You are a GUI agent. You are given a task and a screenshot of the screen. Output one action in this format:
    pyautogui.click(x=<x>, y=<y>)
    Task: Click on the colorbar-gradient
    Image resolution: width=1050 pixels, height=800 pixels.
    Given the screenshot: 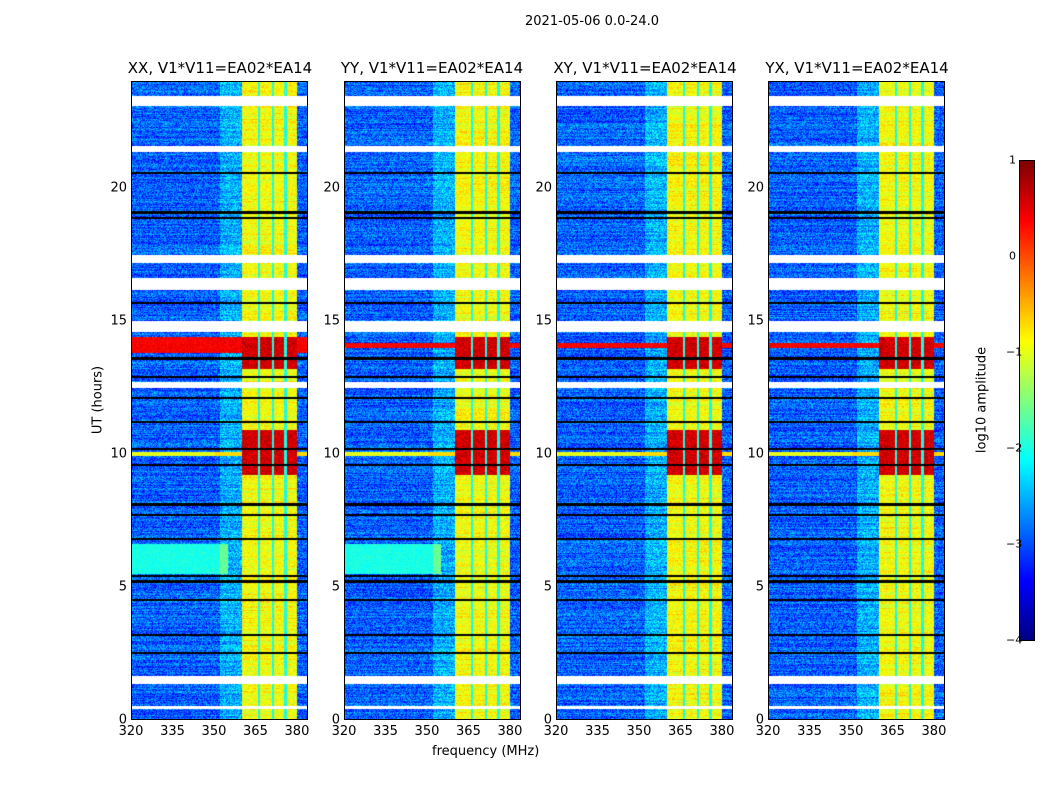 What is the action you would take?
    pyautogui.click(x=1027, y=400)
    